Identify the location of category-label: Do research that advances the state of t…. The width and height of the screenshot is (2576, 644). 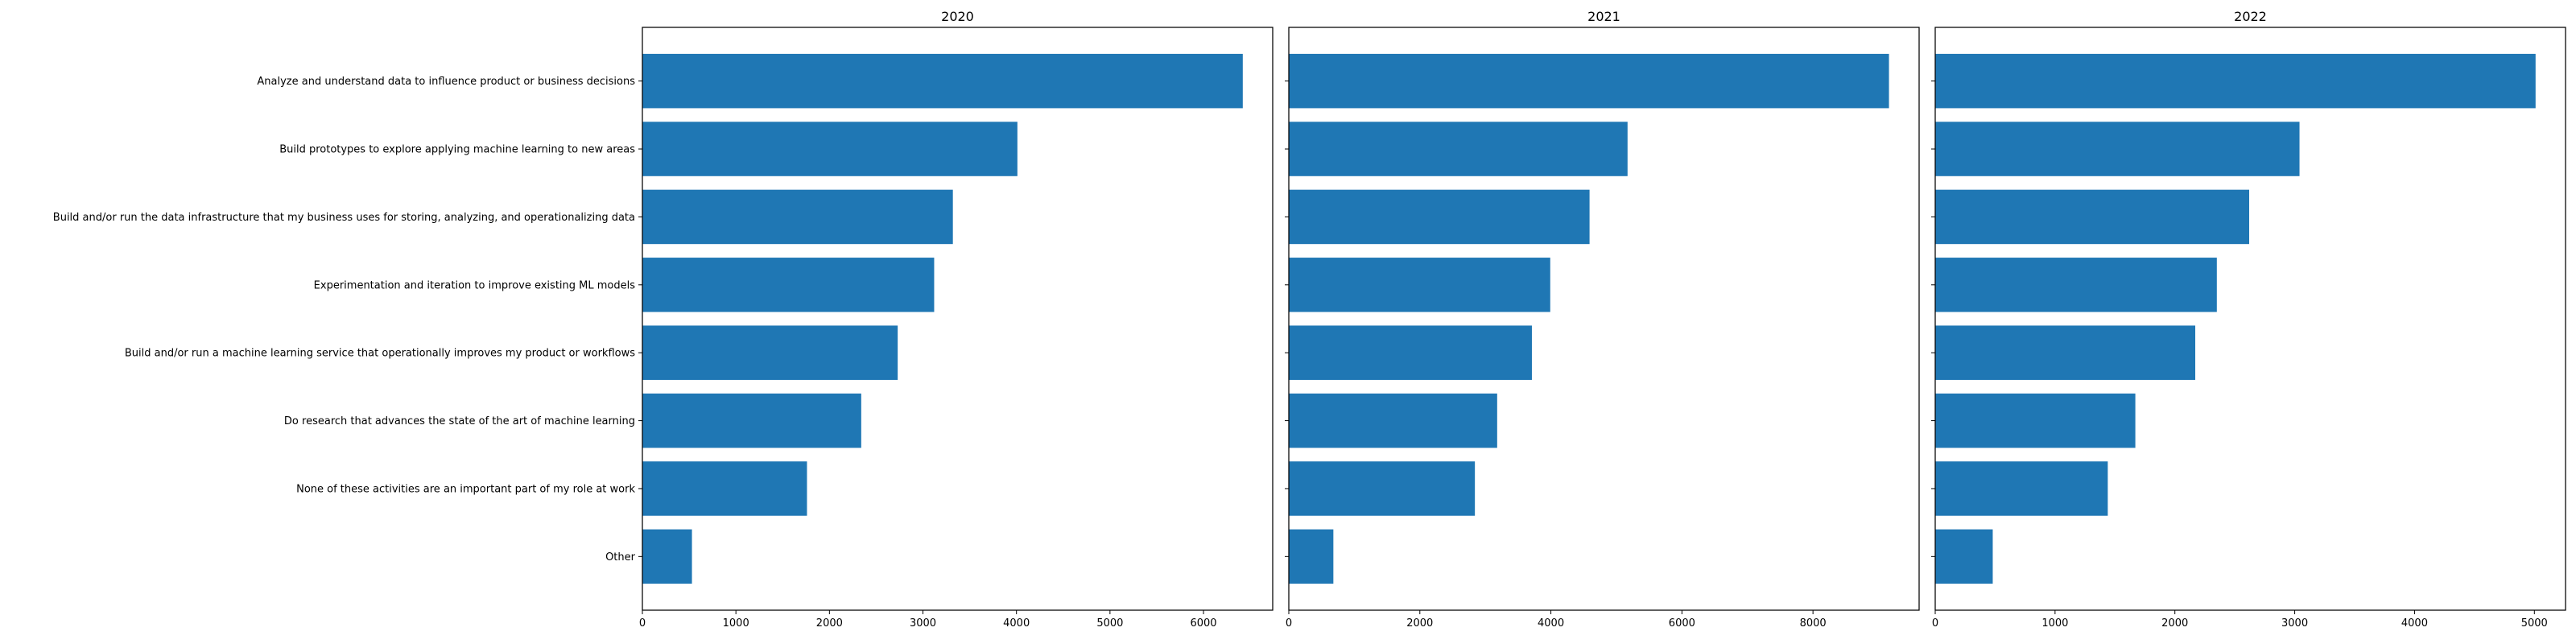
(459, 421).